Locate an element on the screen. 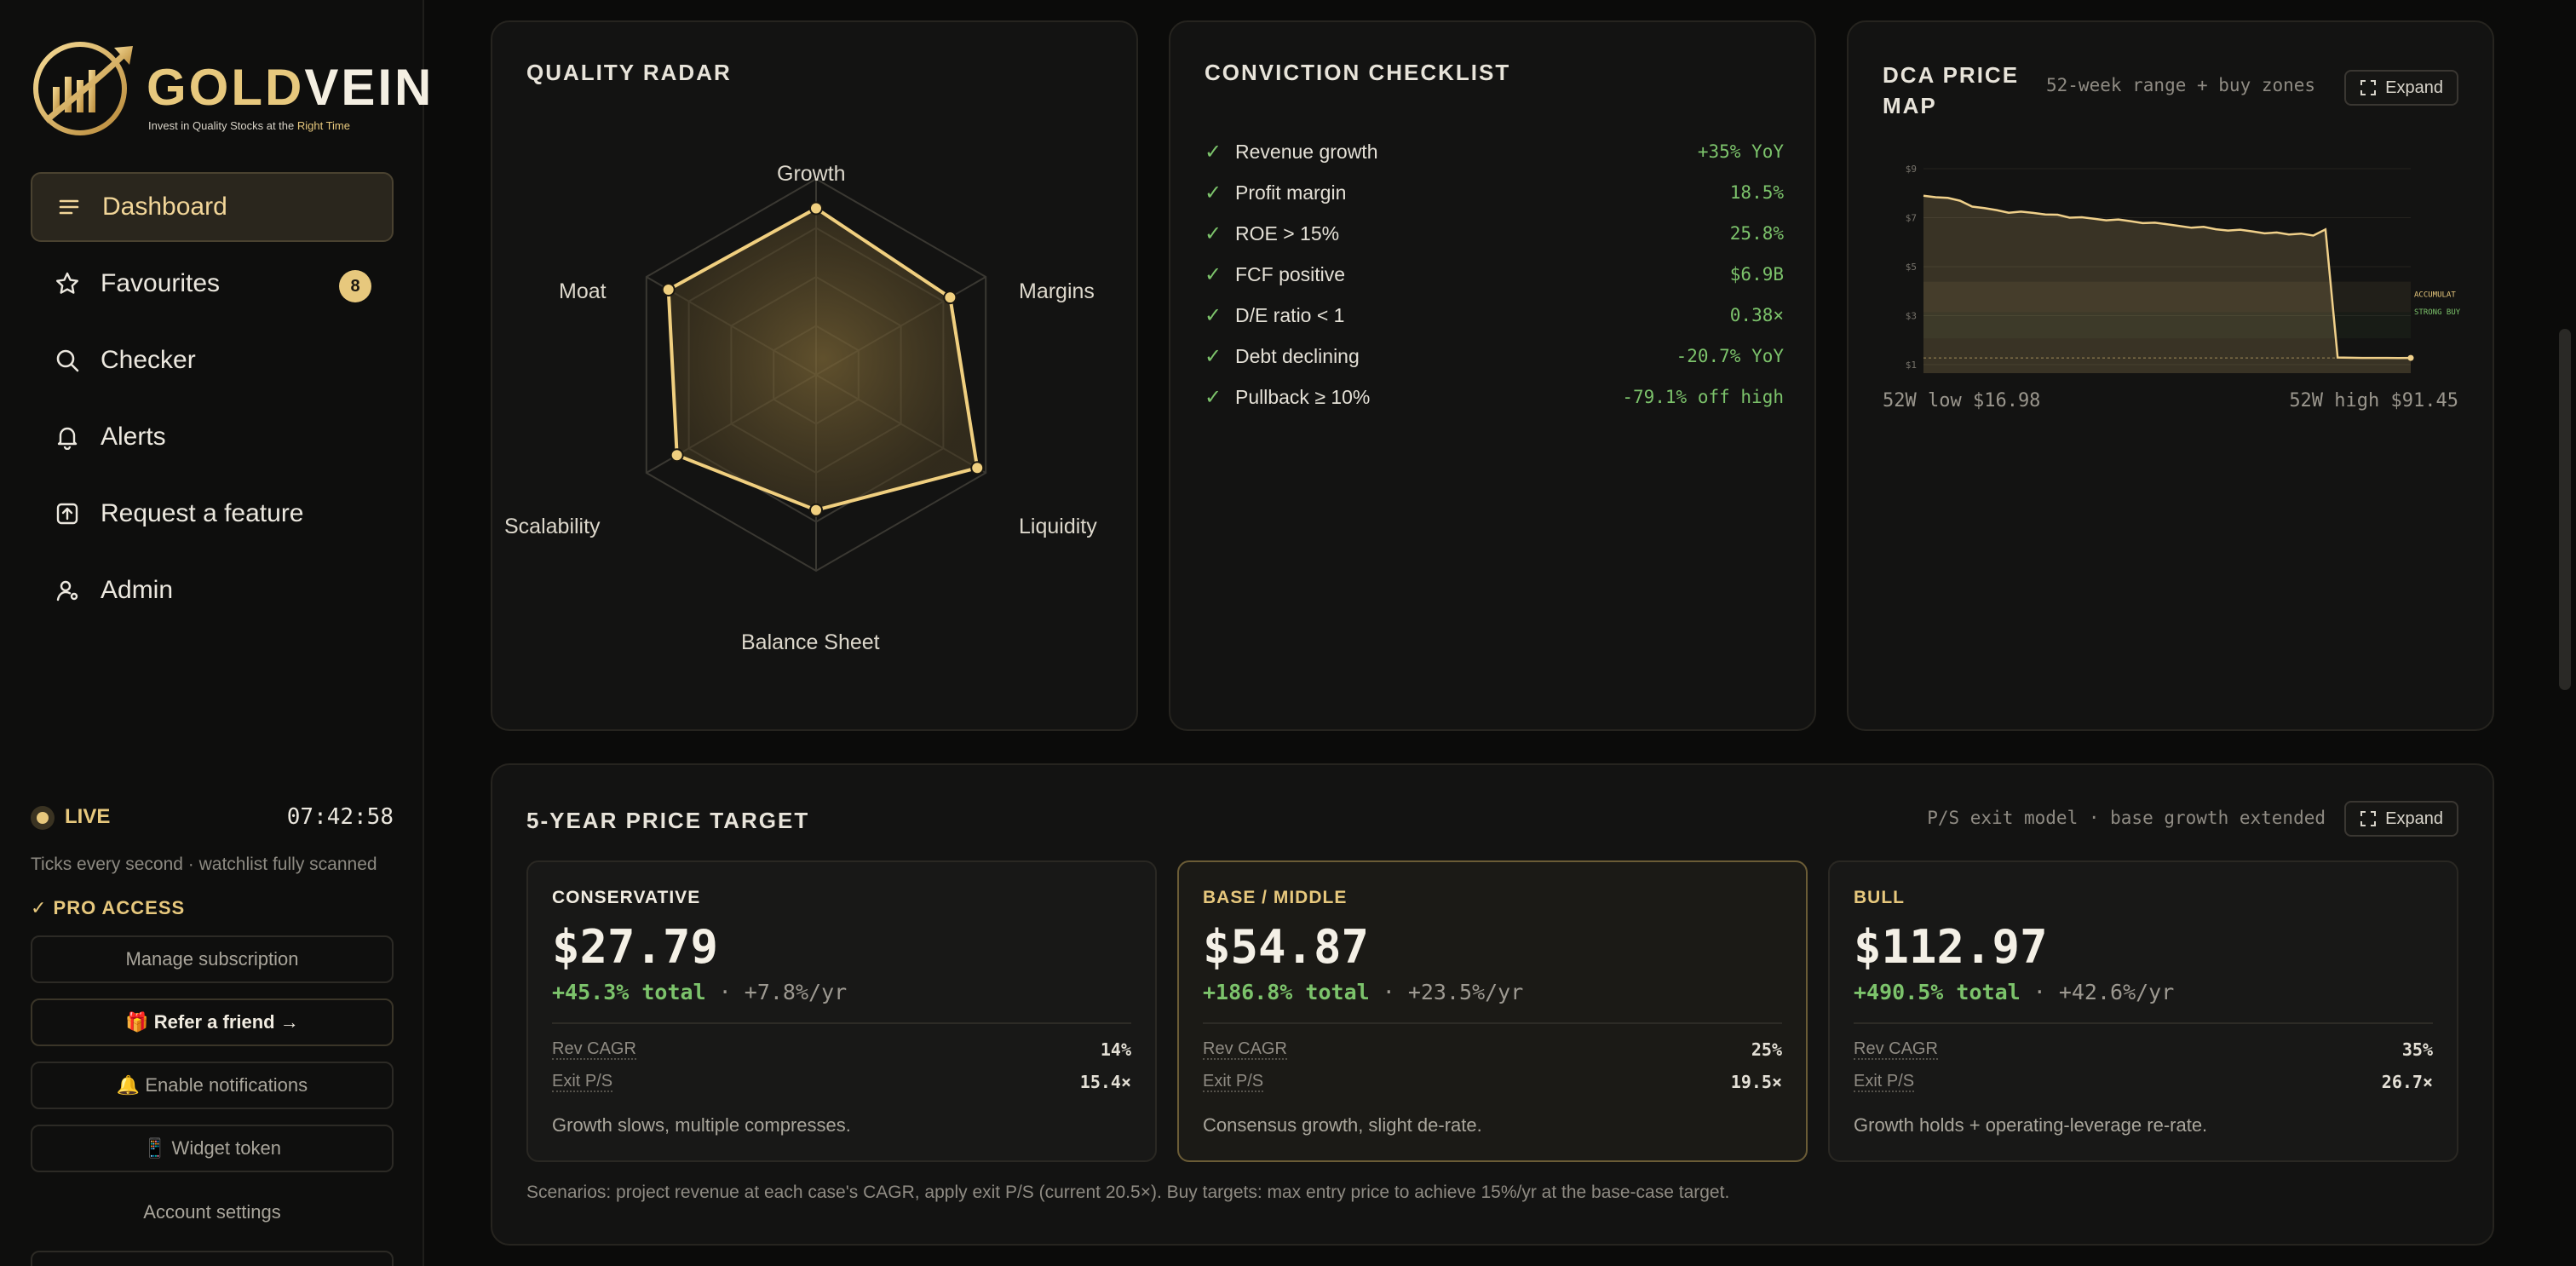 Image resolution: width=2576 pixels, height=1266 pixels. radar-axis-label-liquidity: Liquidity is located at coordinates (1058, 526).